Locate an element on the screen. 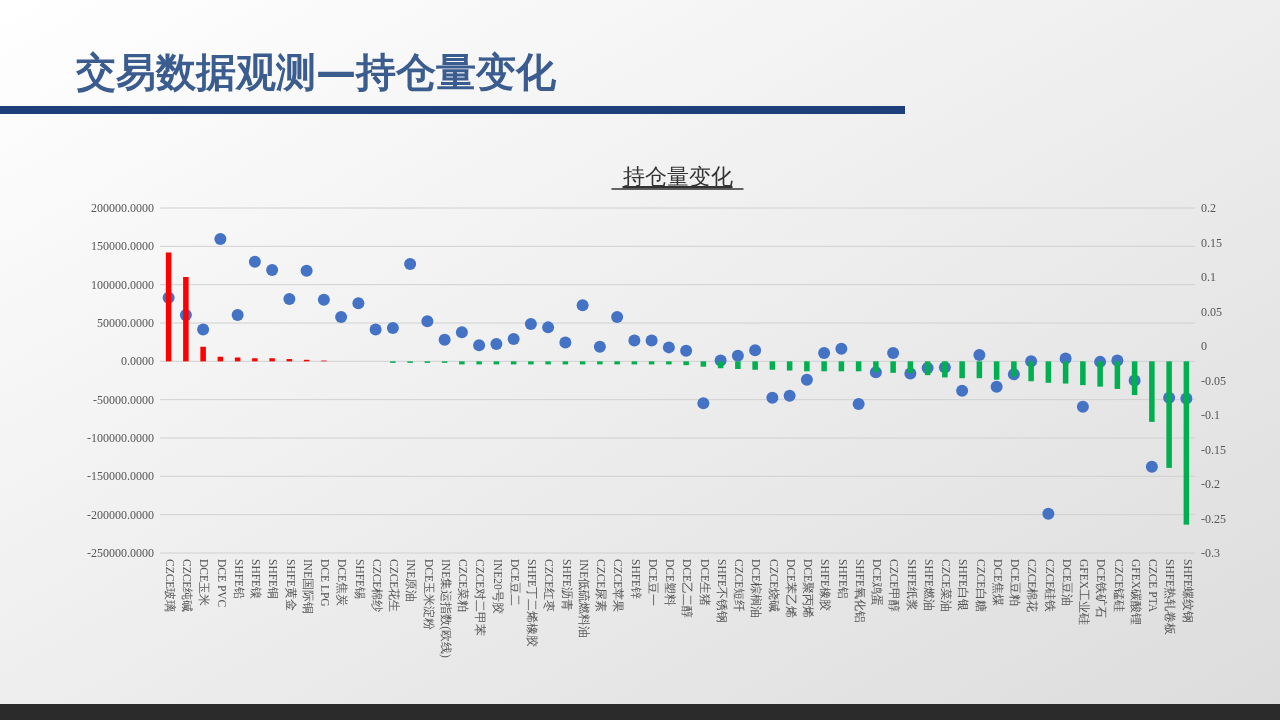 This screenshot has width=1280, height=720. chart-subtitle: 持仓量变化 is located at coordinates (677, 176).